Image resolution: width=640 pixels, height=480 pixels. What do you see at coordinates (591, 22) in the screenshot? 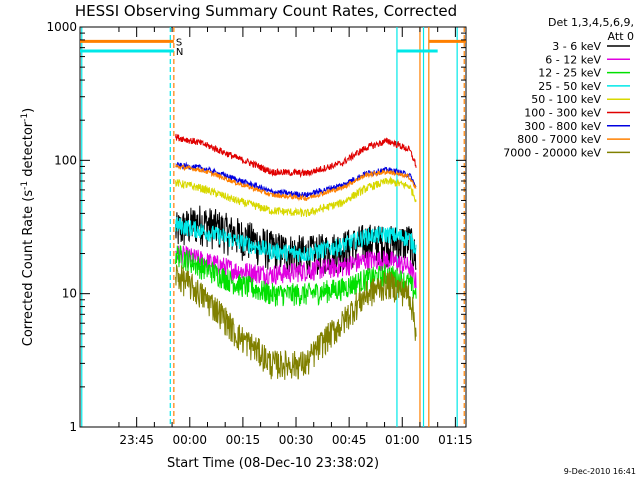
I see `legend-header-line-1: Det 1,3,4,5,6,9,` at bounding box center [591, 22].